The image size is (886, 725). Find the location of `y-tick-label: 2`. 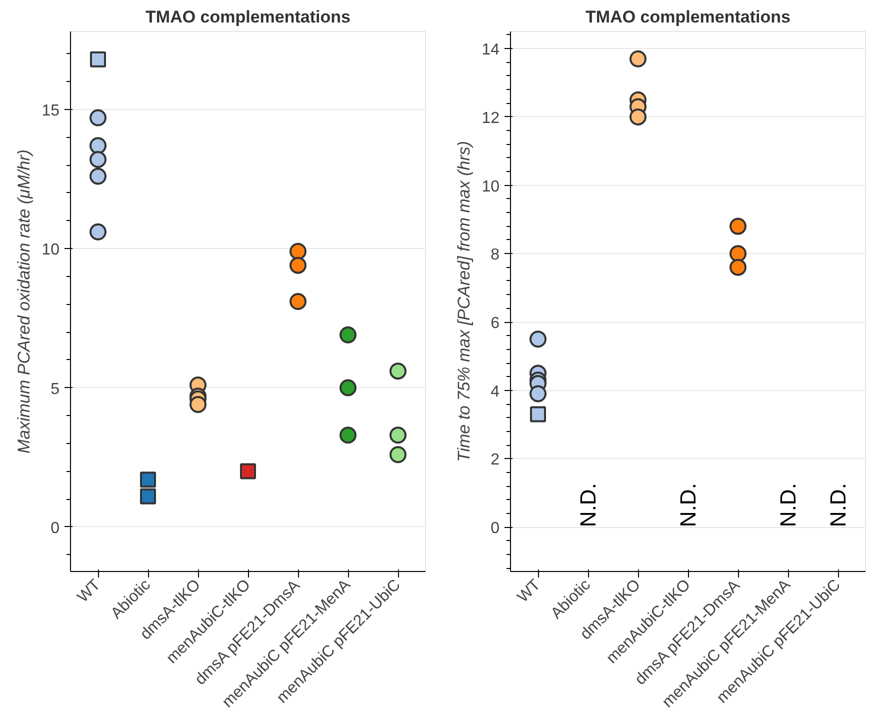

y-tick-label: 2 is located at coordinates (495, 460).